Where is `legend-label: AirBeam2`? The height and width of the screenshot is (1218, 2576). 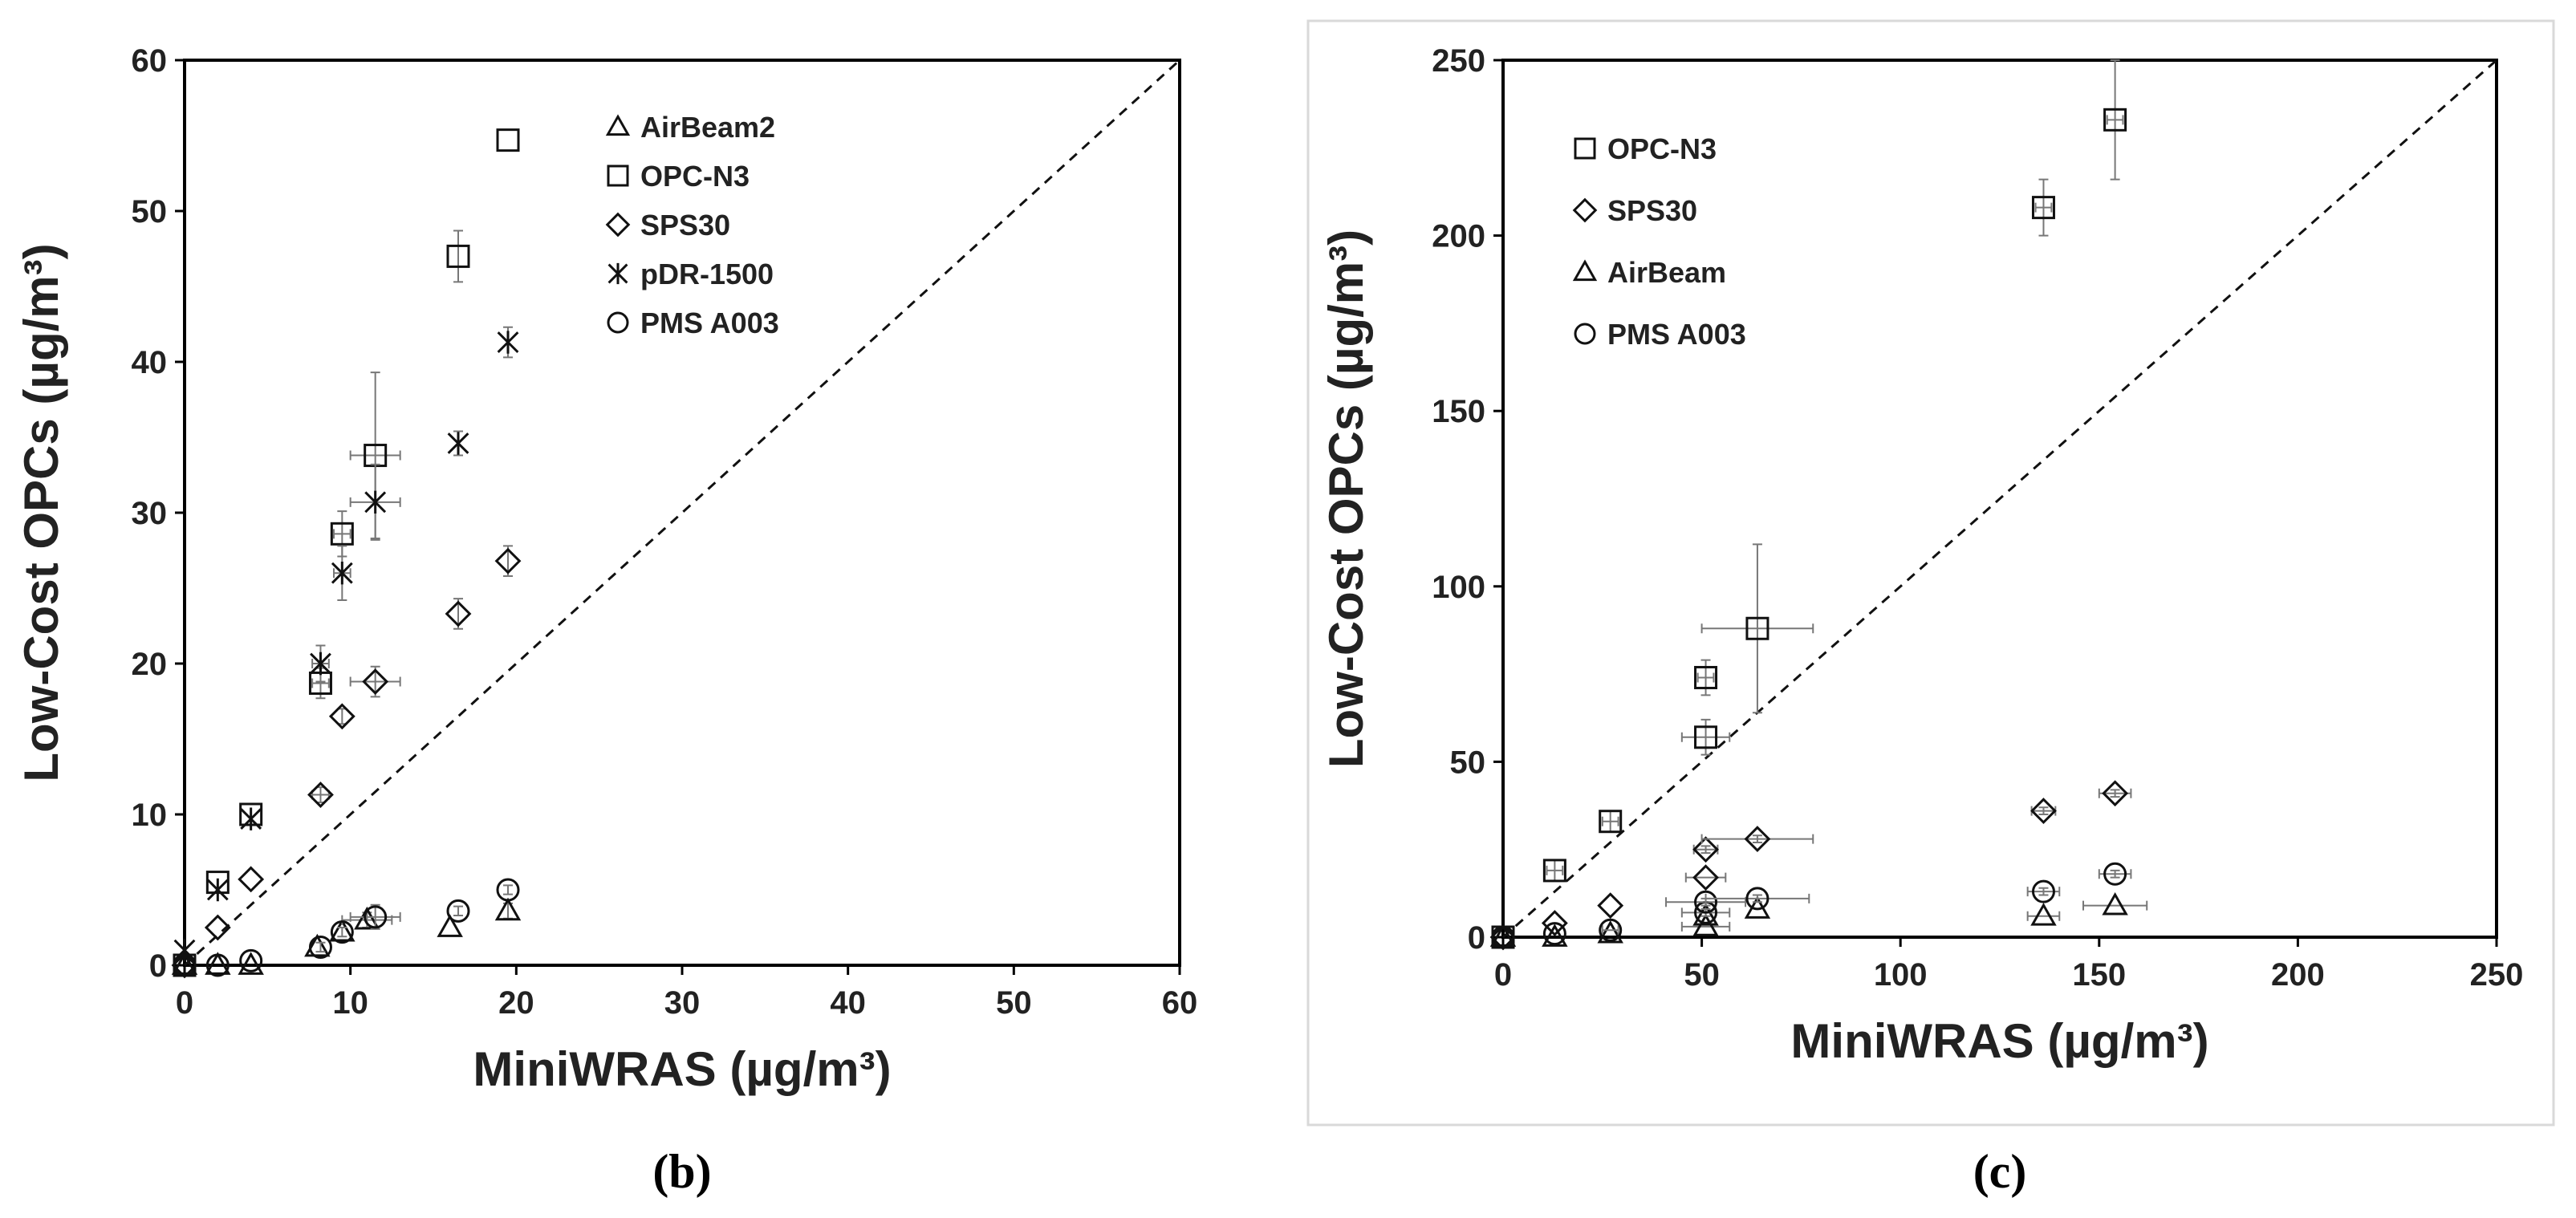
legend-label: AirBeam2 is located at coordinates (707, 127).